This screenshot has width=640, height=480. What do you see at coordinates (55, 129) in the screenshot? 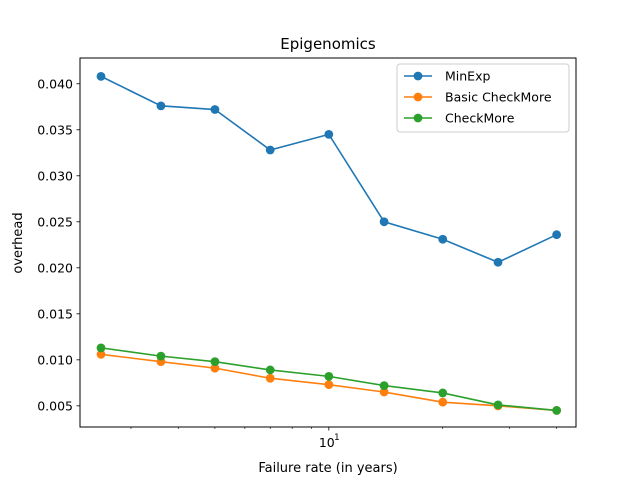
I see `y-tick-label: 0.035` at bounding box center [55, 129].